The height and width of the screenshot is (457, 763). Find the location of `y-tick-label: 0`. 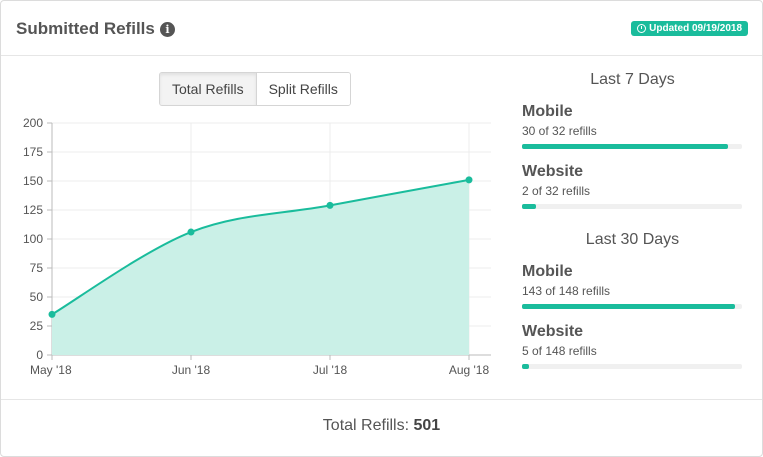

y-tick-label: 0 is located at coordinates (39, 355).